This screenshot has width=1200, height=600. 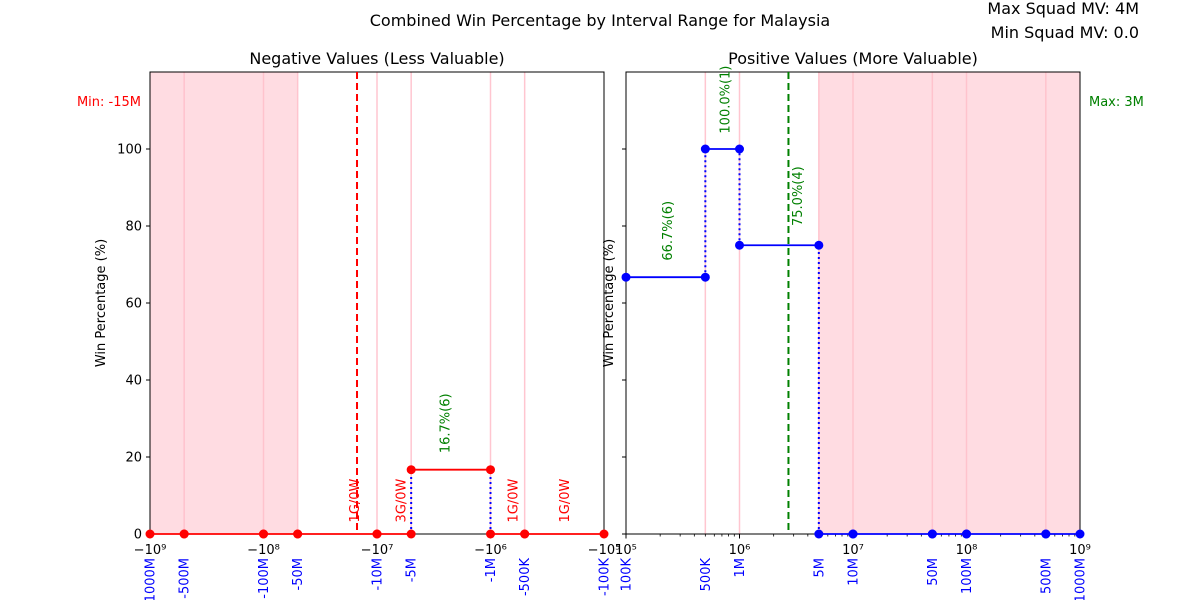 What do you see at coordinates (151, 579) in the screenshot?
I see `interval-label: -1000M` at bounding box center [151, 579].